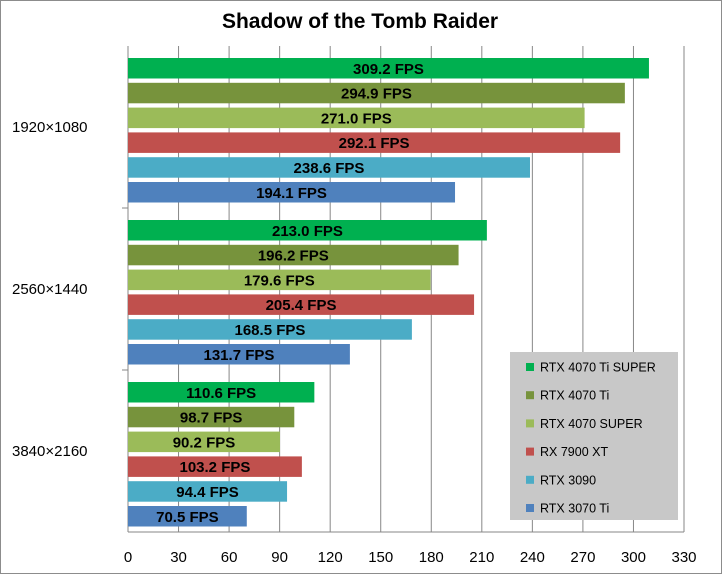 The width and height of the screenshot is (722, 574). What do you see at coordinates (229, 557) in the screenshot?
I see `x-tick-label-60: 60` at bounding box center [229, 557].